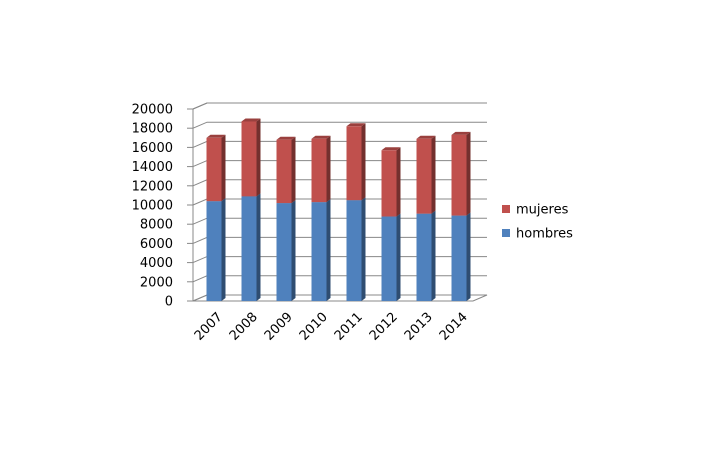 The image size is (707, 450). Describe the element at coordinates (152, 186) in the screenshot. I see `y-tick-label: 12000` at that location.